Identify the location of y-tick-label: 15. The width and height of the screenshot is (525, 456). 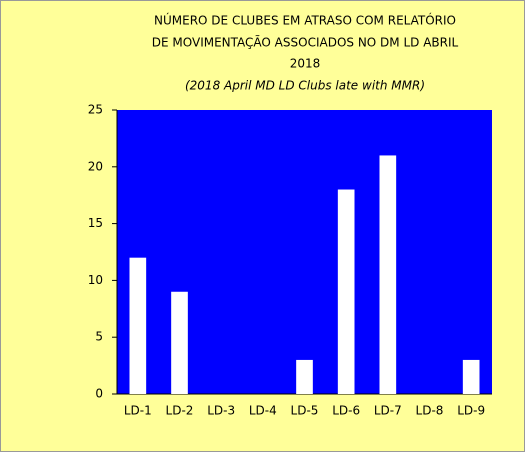
(95, 223).